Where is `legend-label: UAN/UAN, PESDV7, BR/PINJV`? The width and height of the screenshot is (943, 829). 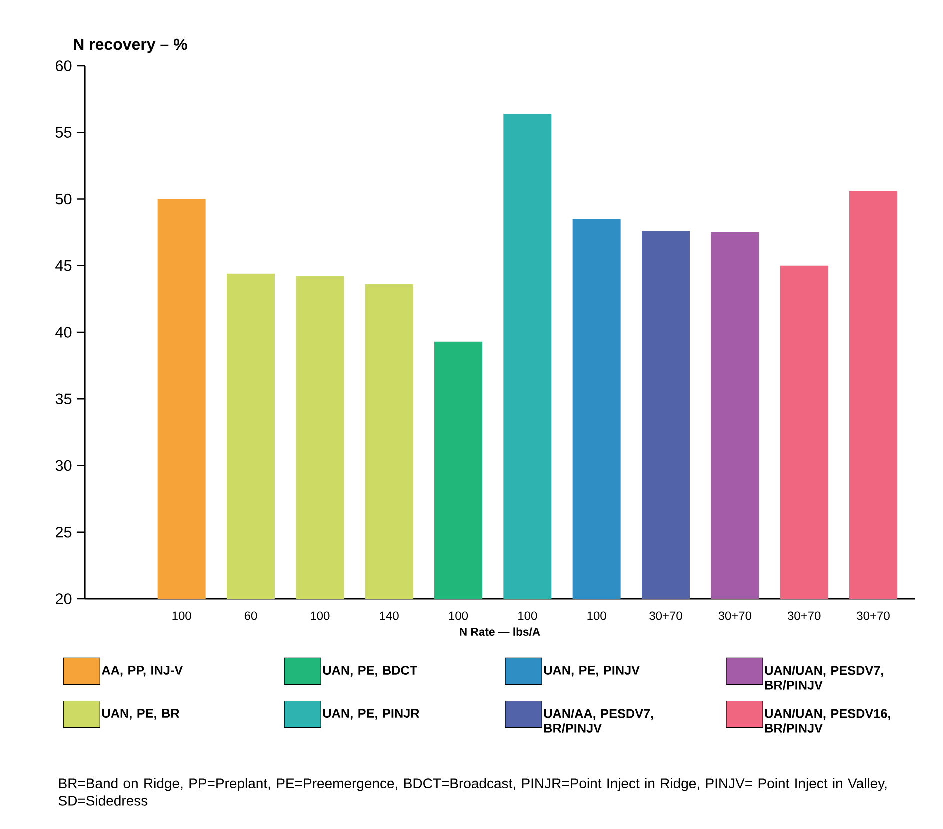 legend-label: UAN/UAN, PESDV7, BR/PINJV is located at coordinates (824, 678).